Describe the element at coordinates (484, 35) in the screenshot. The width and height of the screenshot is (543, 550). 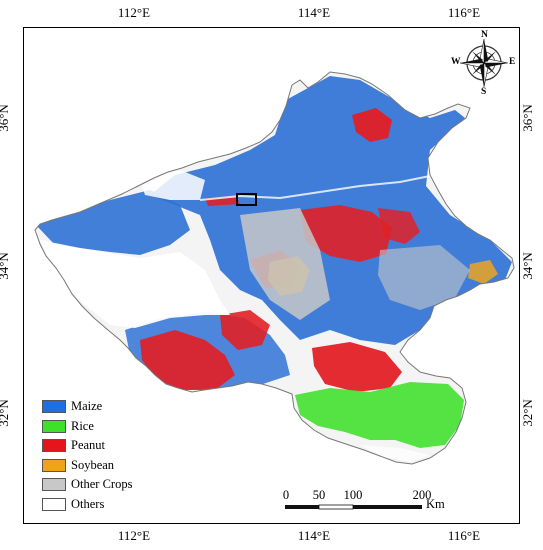
I see `compass-n: N` at that location.